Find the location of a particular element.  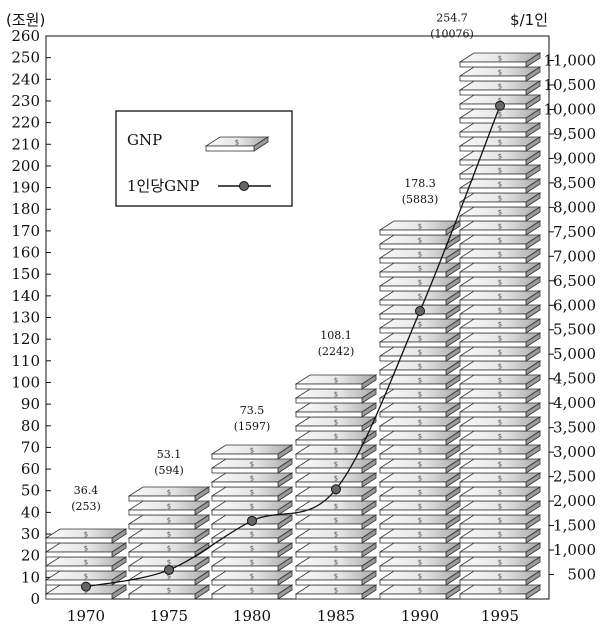

left-tick-label: 120 is located at coordinates (25, 339).